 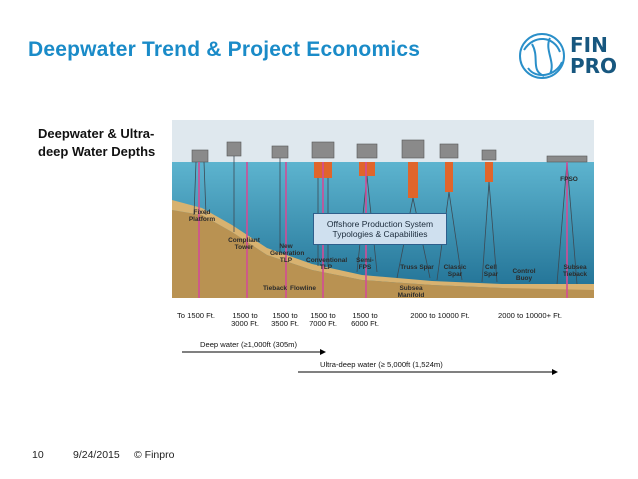 I want to click on copyright: © Finpro, so click(x=154, y=455).